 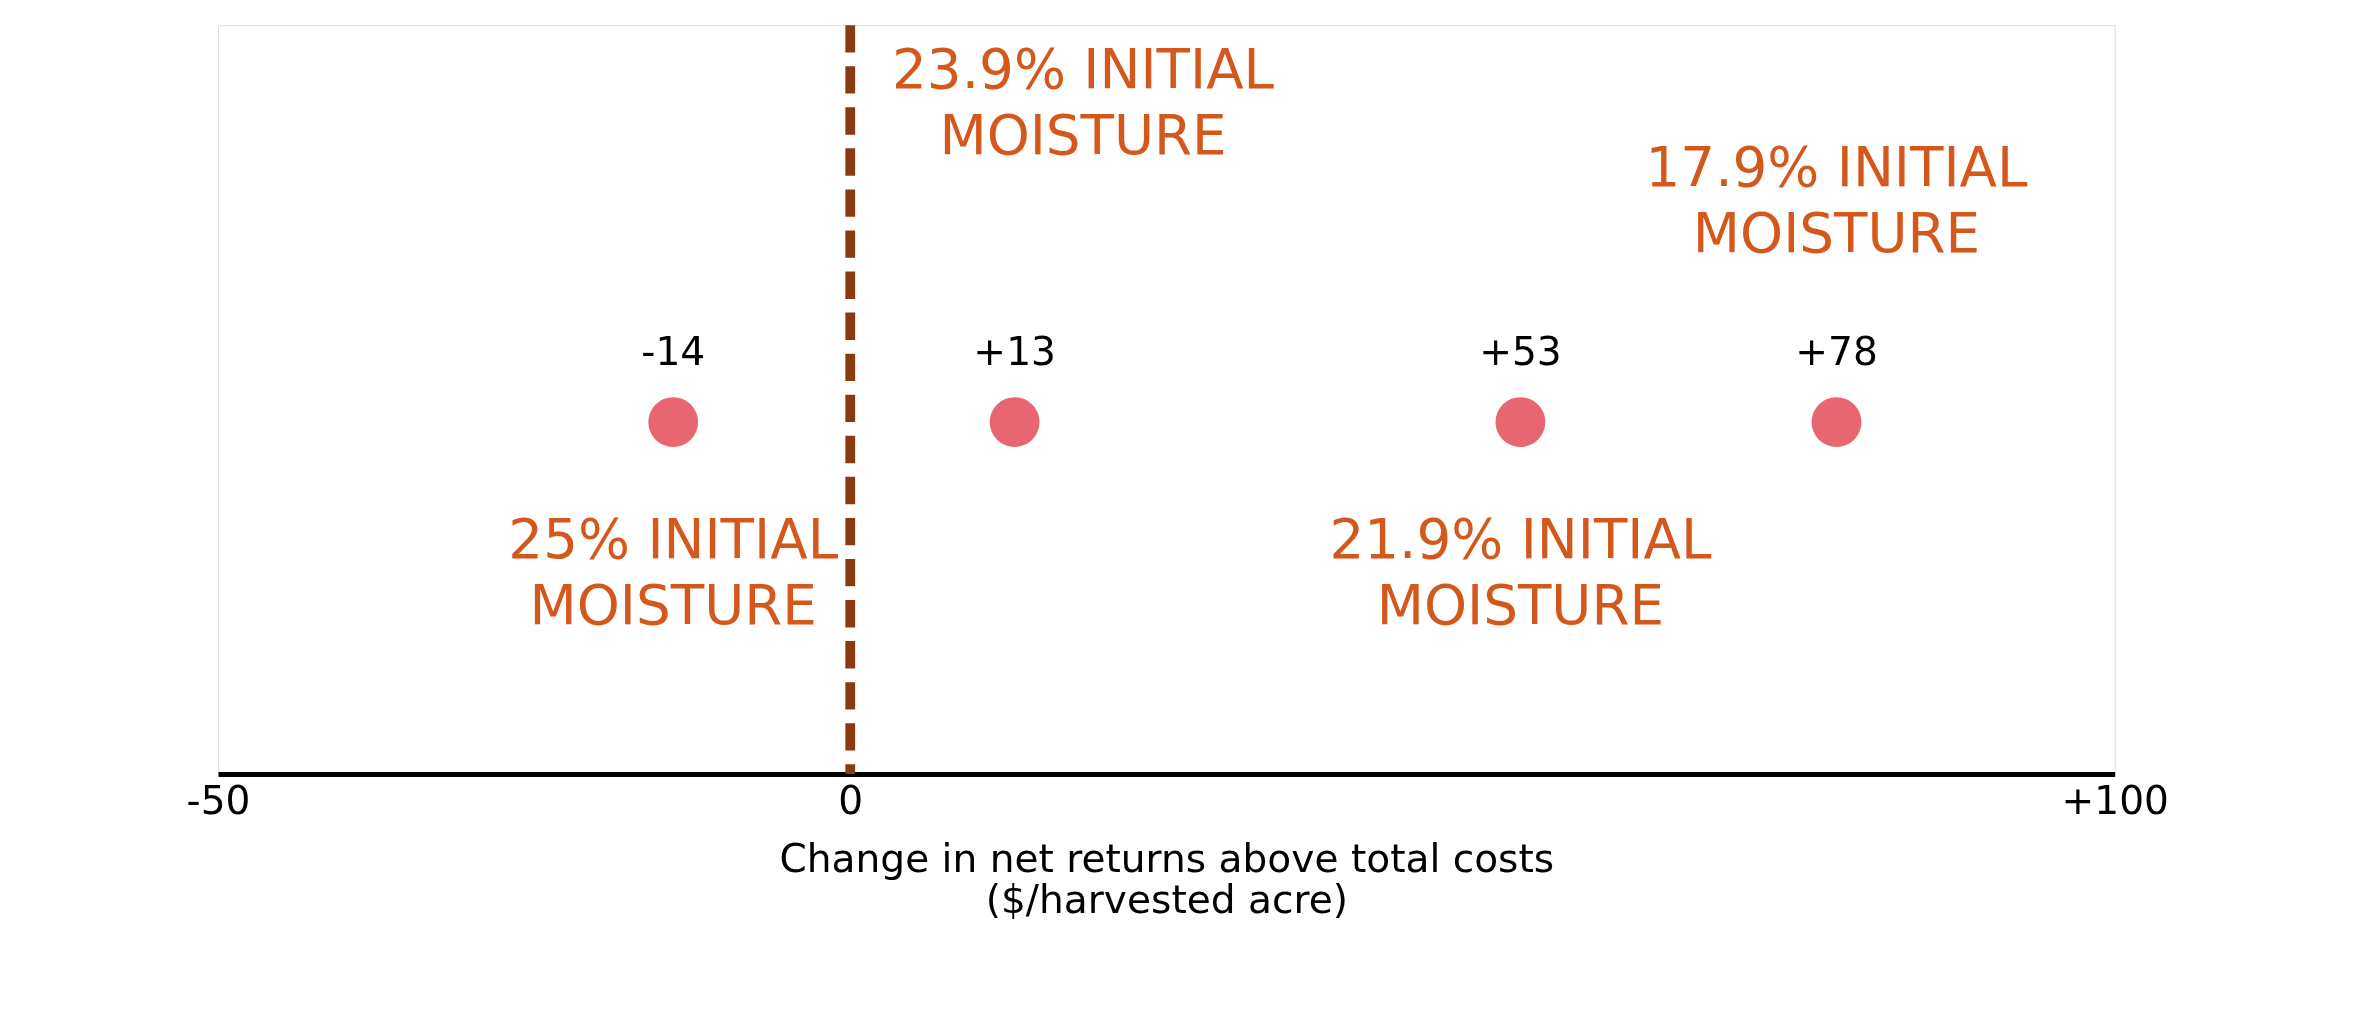 What do you see at coordinates (1520, 572) in the screenshot?
I see `annotation: 21.9% INITIAL MOISTURE` at bounding box center [1520, 572].